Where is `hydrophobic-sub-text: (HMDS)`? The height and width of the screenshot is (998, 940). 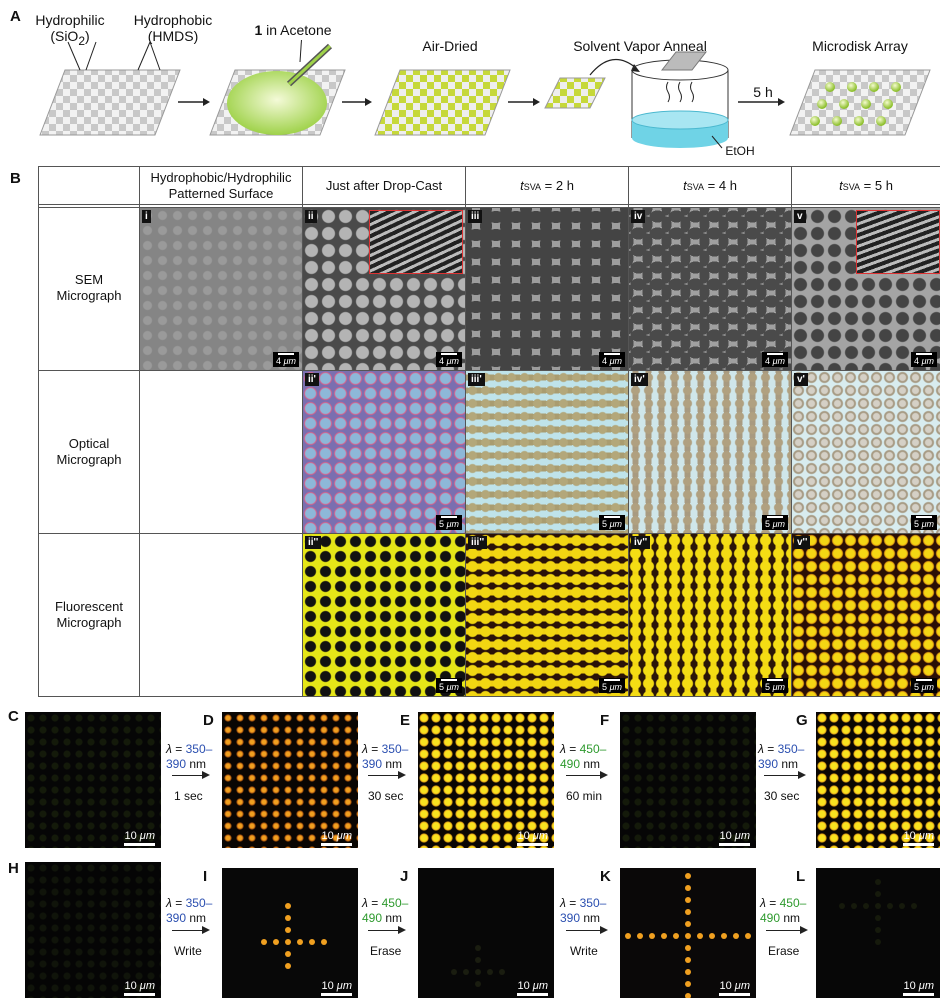 hydrophobic-sub-text: (HMDS) is located at coordinates (173, 36).